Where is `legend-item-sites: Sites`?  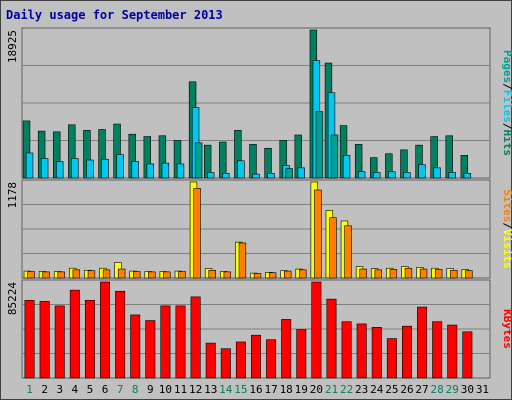 legend-item-sites: Sites is located at coordinates (506, 205).